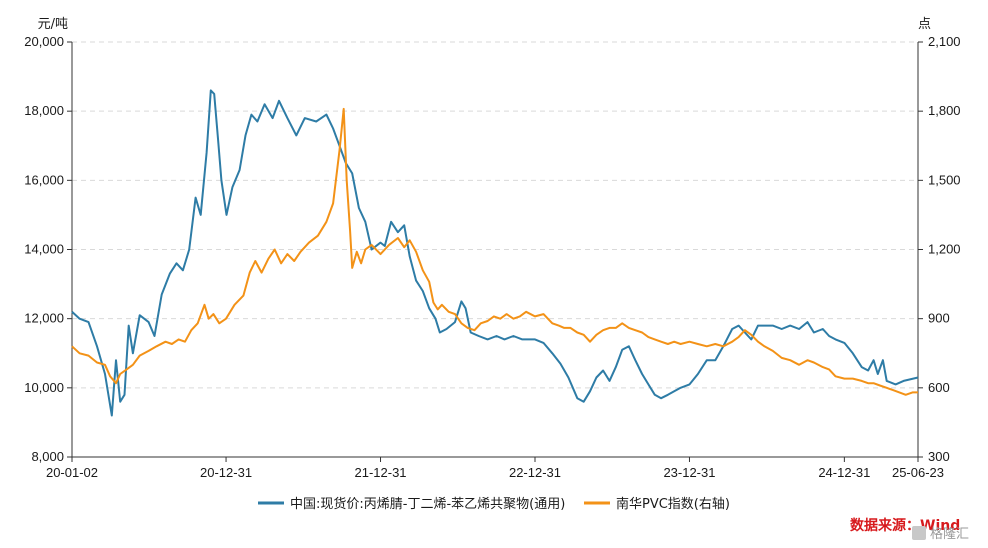 The image size is (988, 548). Describe the element at coordinates (380, 472) in the screenshot. I see `x-axis-tick-label: 21-12-31` at that location.